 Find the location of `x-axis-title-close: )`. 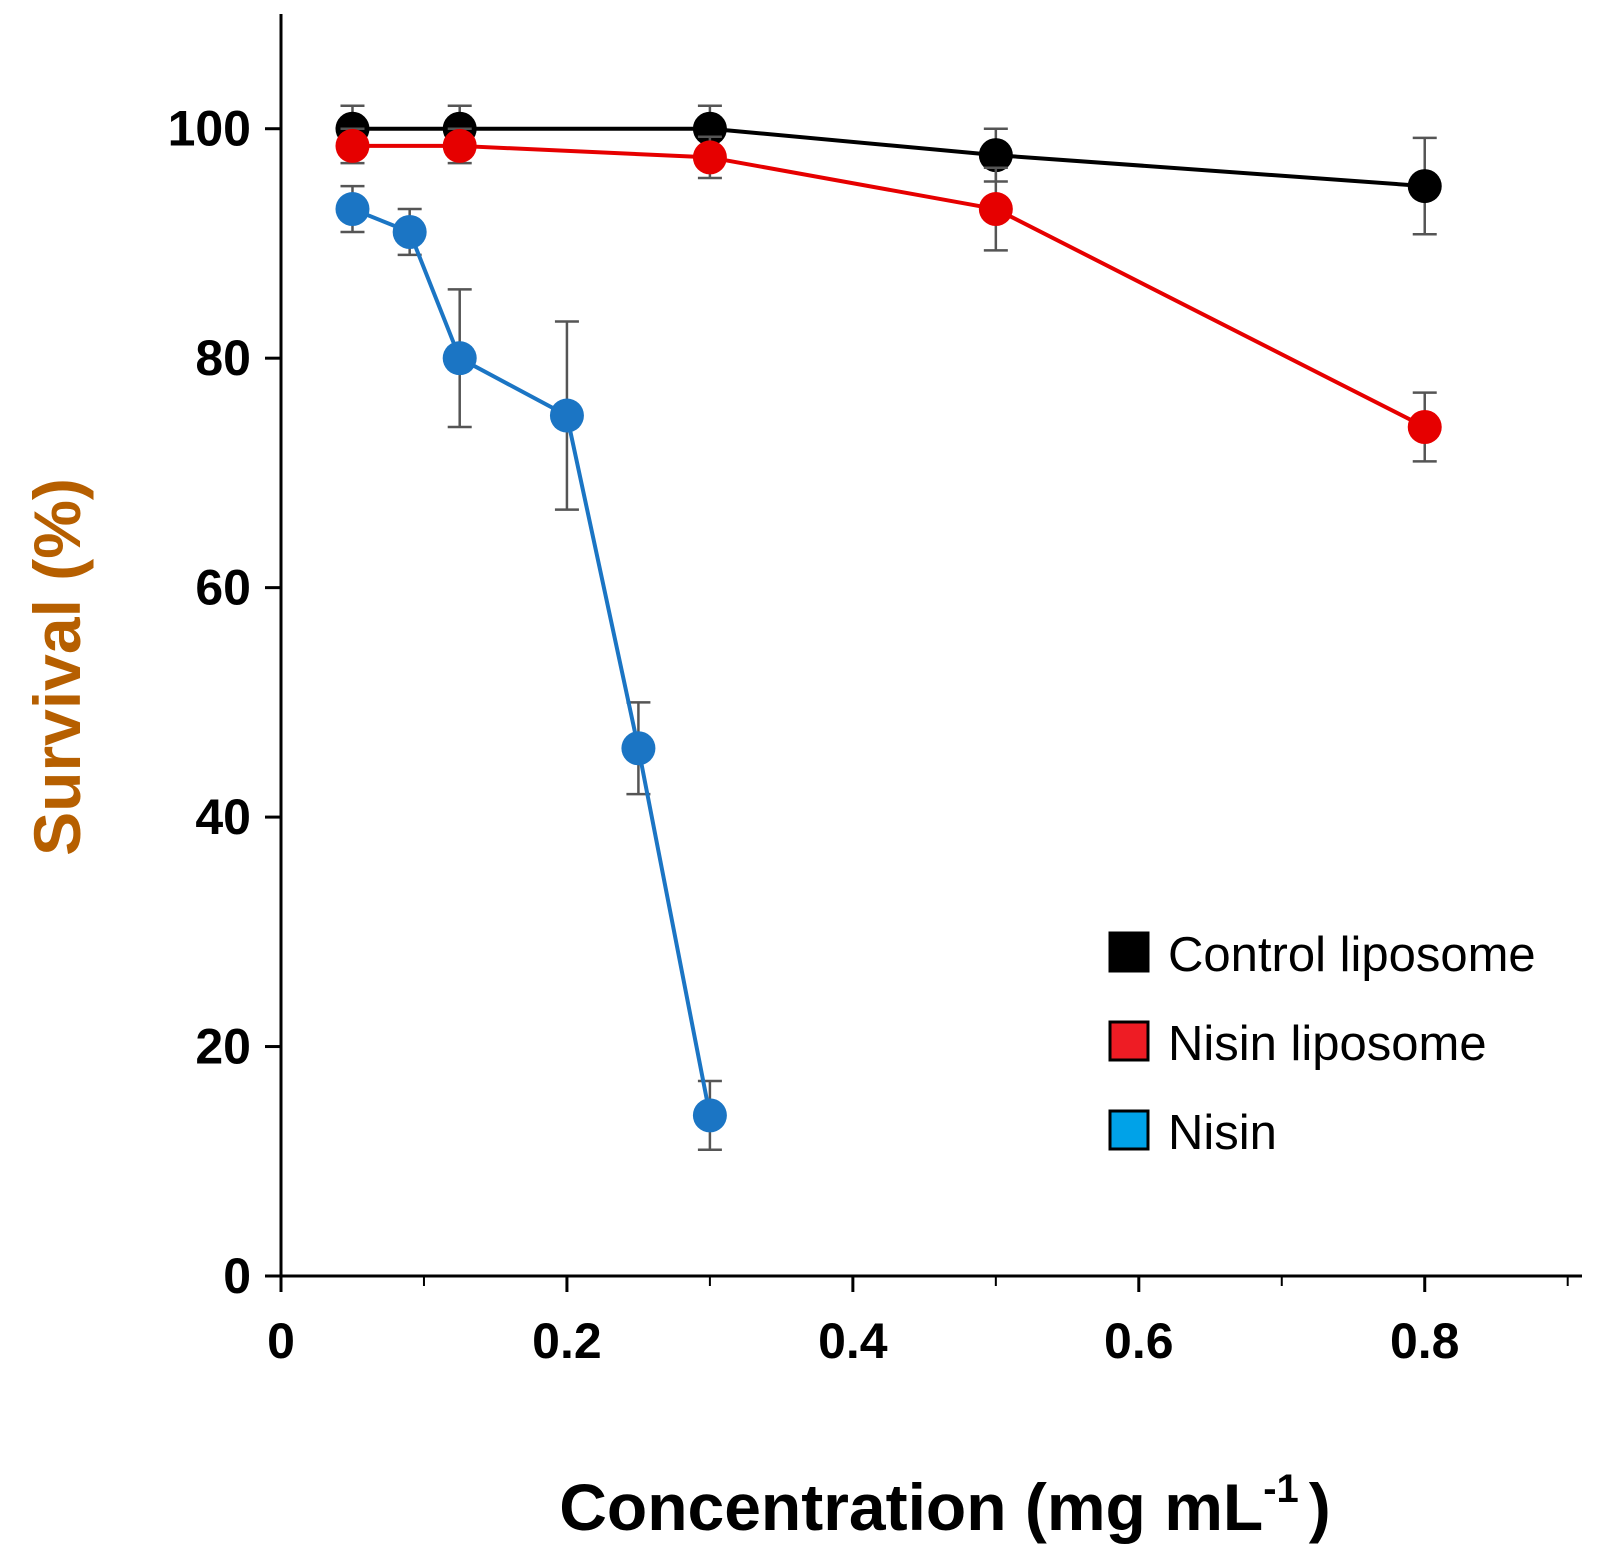

x-axis-title-close: ) is located at coordinates (1320, 1507).